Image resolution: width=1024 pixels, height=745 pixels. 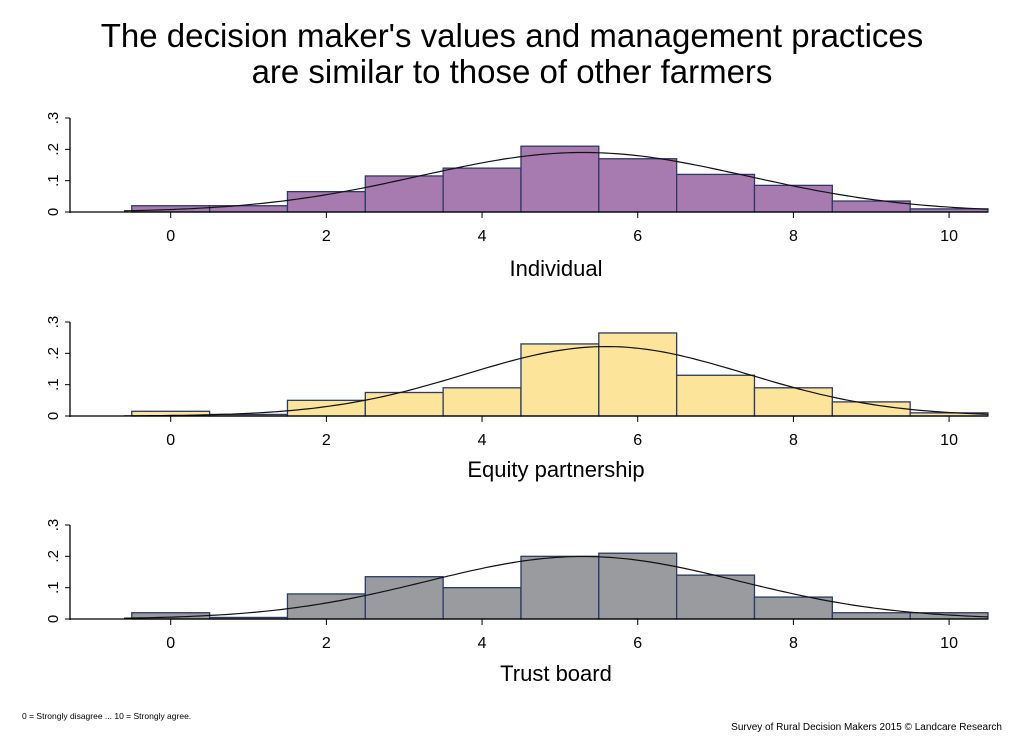 What do you see at coordinates (555, 469) in the screenshot?
I see `x-axis-label: Equity partnership` at bounding box center [555, 469].